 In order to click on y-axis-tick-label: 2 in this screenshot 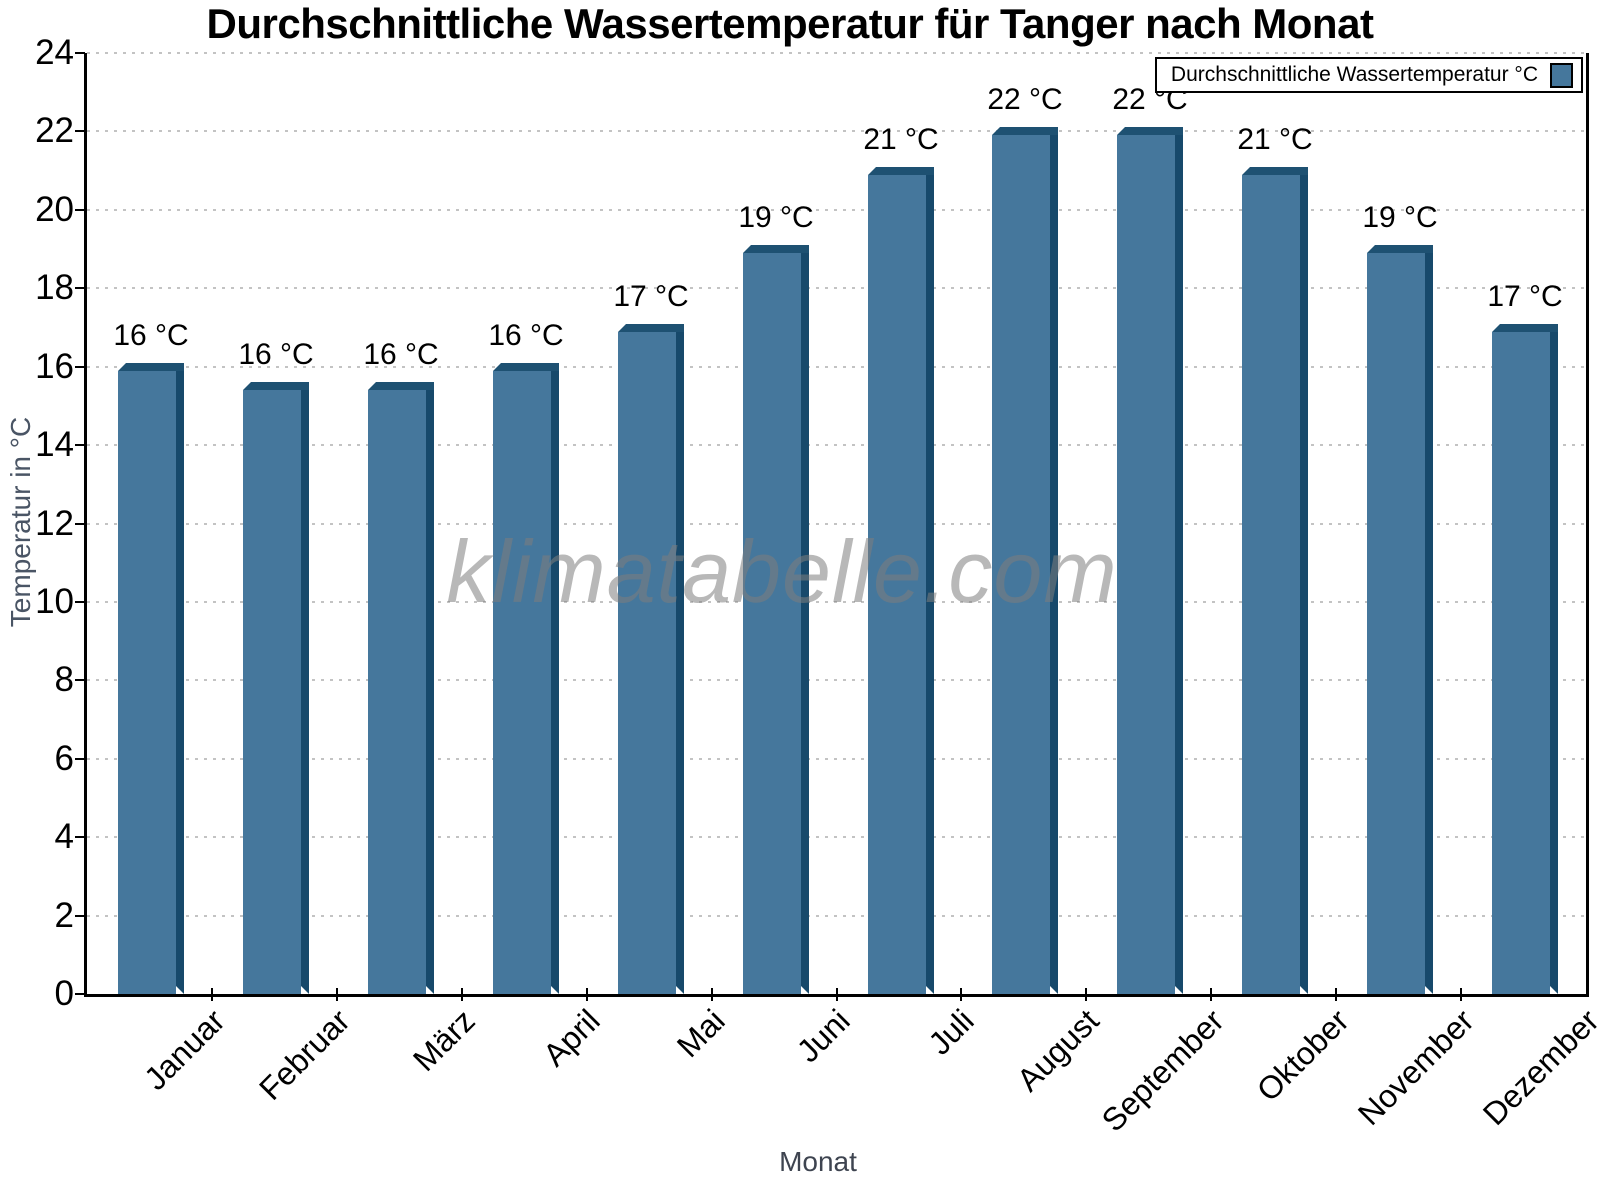, I will do `click(64, 915)`.